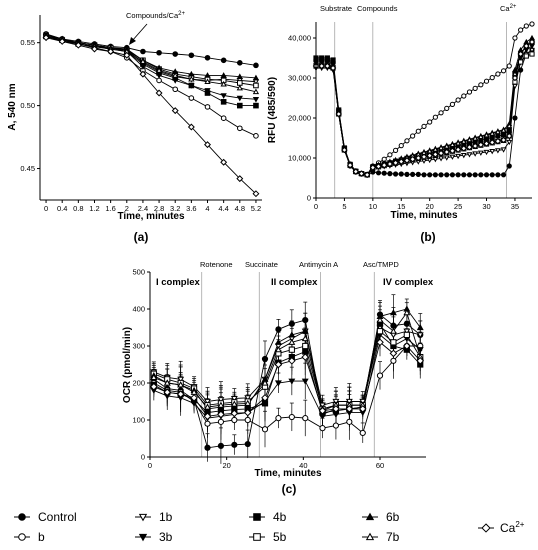 This screenshot has width=538, height=550. I want to click on legend-label-control: Control, so click(57, 517).